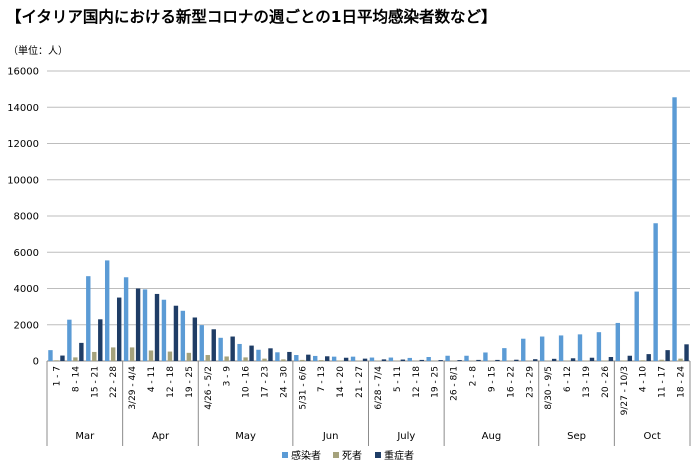 This screenshot has width=700, height=470. Describe the element at coordinates (322, 379) in the screenshot. I see `x-tick-label: 7 - 13` at that location.